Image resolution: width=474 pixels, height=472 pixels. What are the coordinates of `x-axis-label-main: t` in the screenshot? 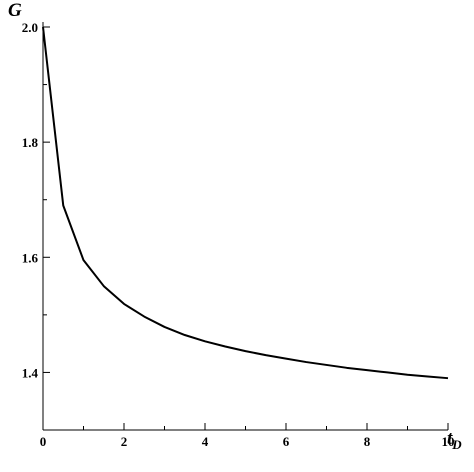 It's located at (450, 438).